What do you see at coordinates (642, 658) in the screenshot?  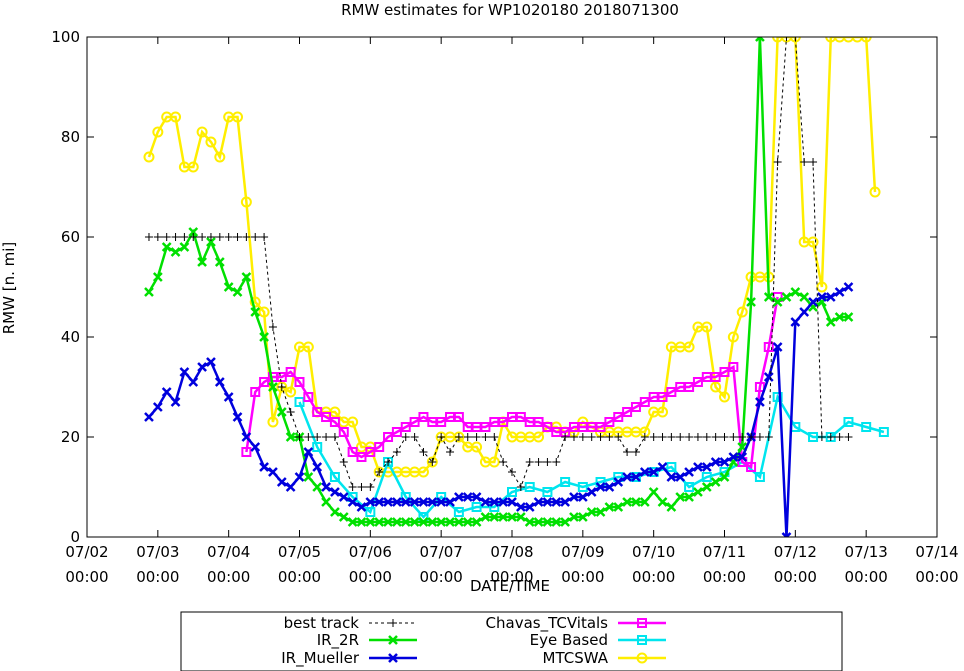 I see `legend-marker-mtcswa` at bounding box center [642, 658].